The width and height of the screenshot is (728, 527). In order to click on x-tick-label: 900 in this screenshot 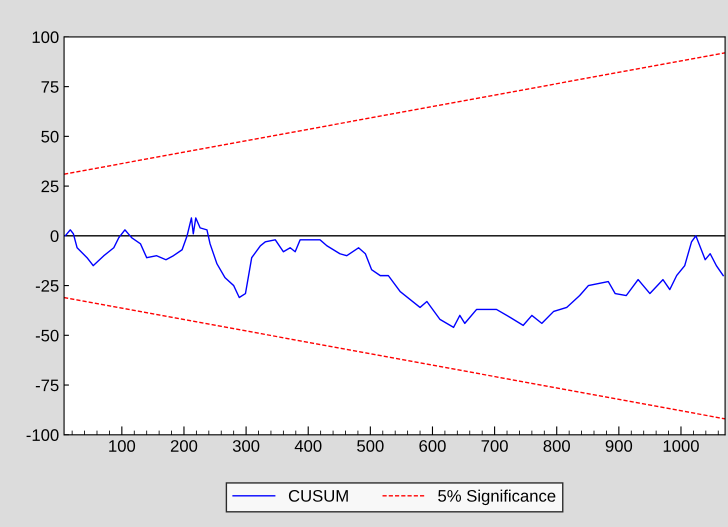, I will do `click(619, 446)`.